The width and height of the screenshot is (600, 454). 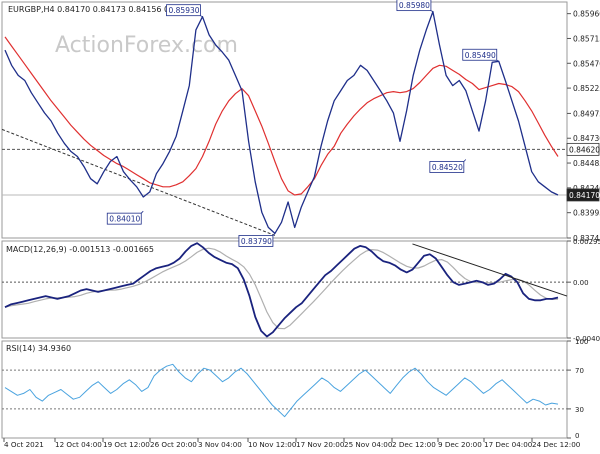 I want to click on x-tick-label: 17 Dec 04:00, so click(x=508, y=444).